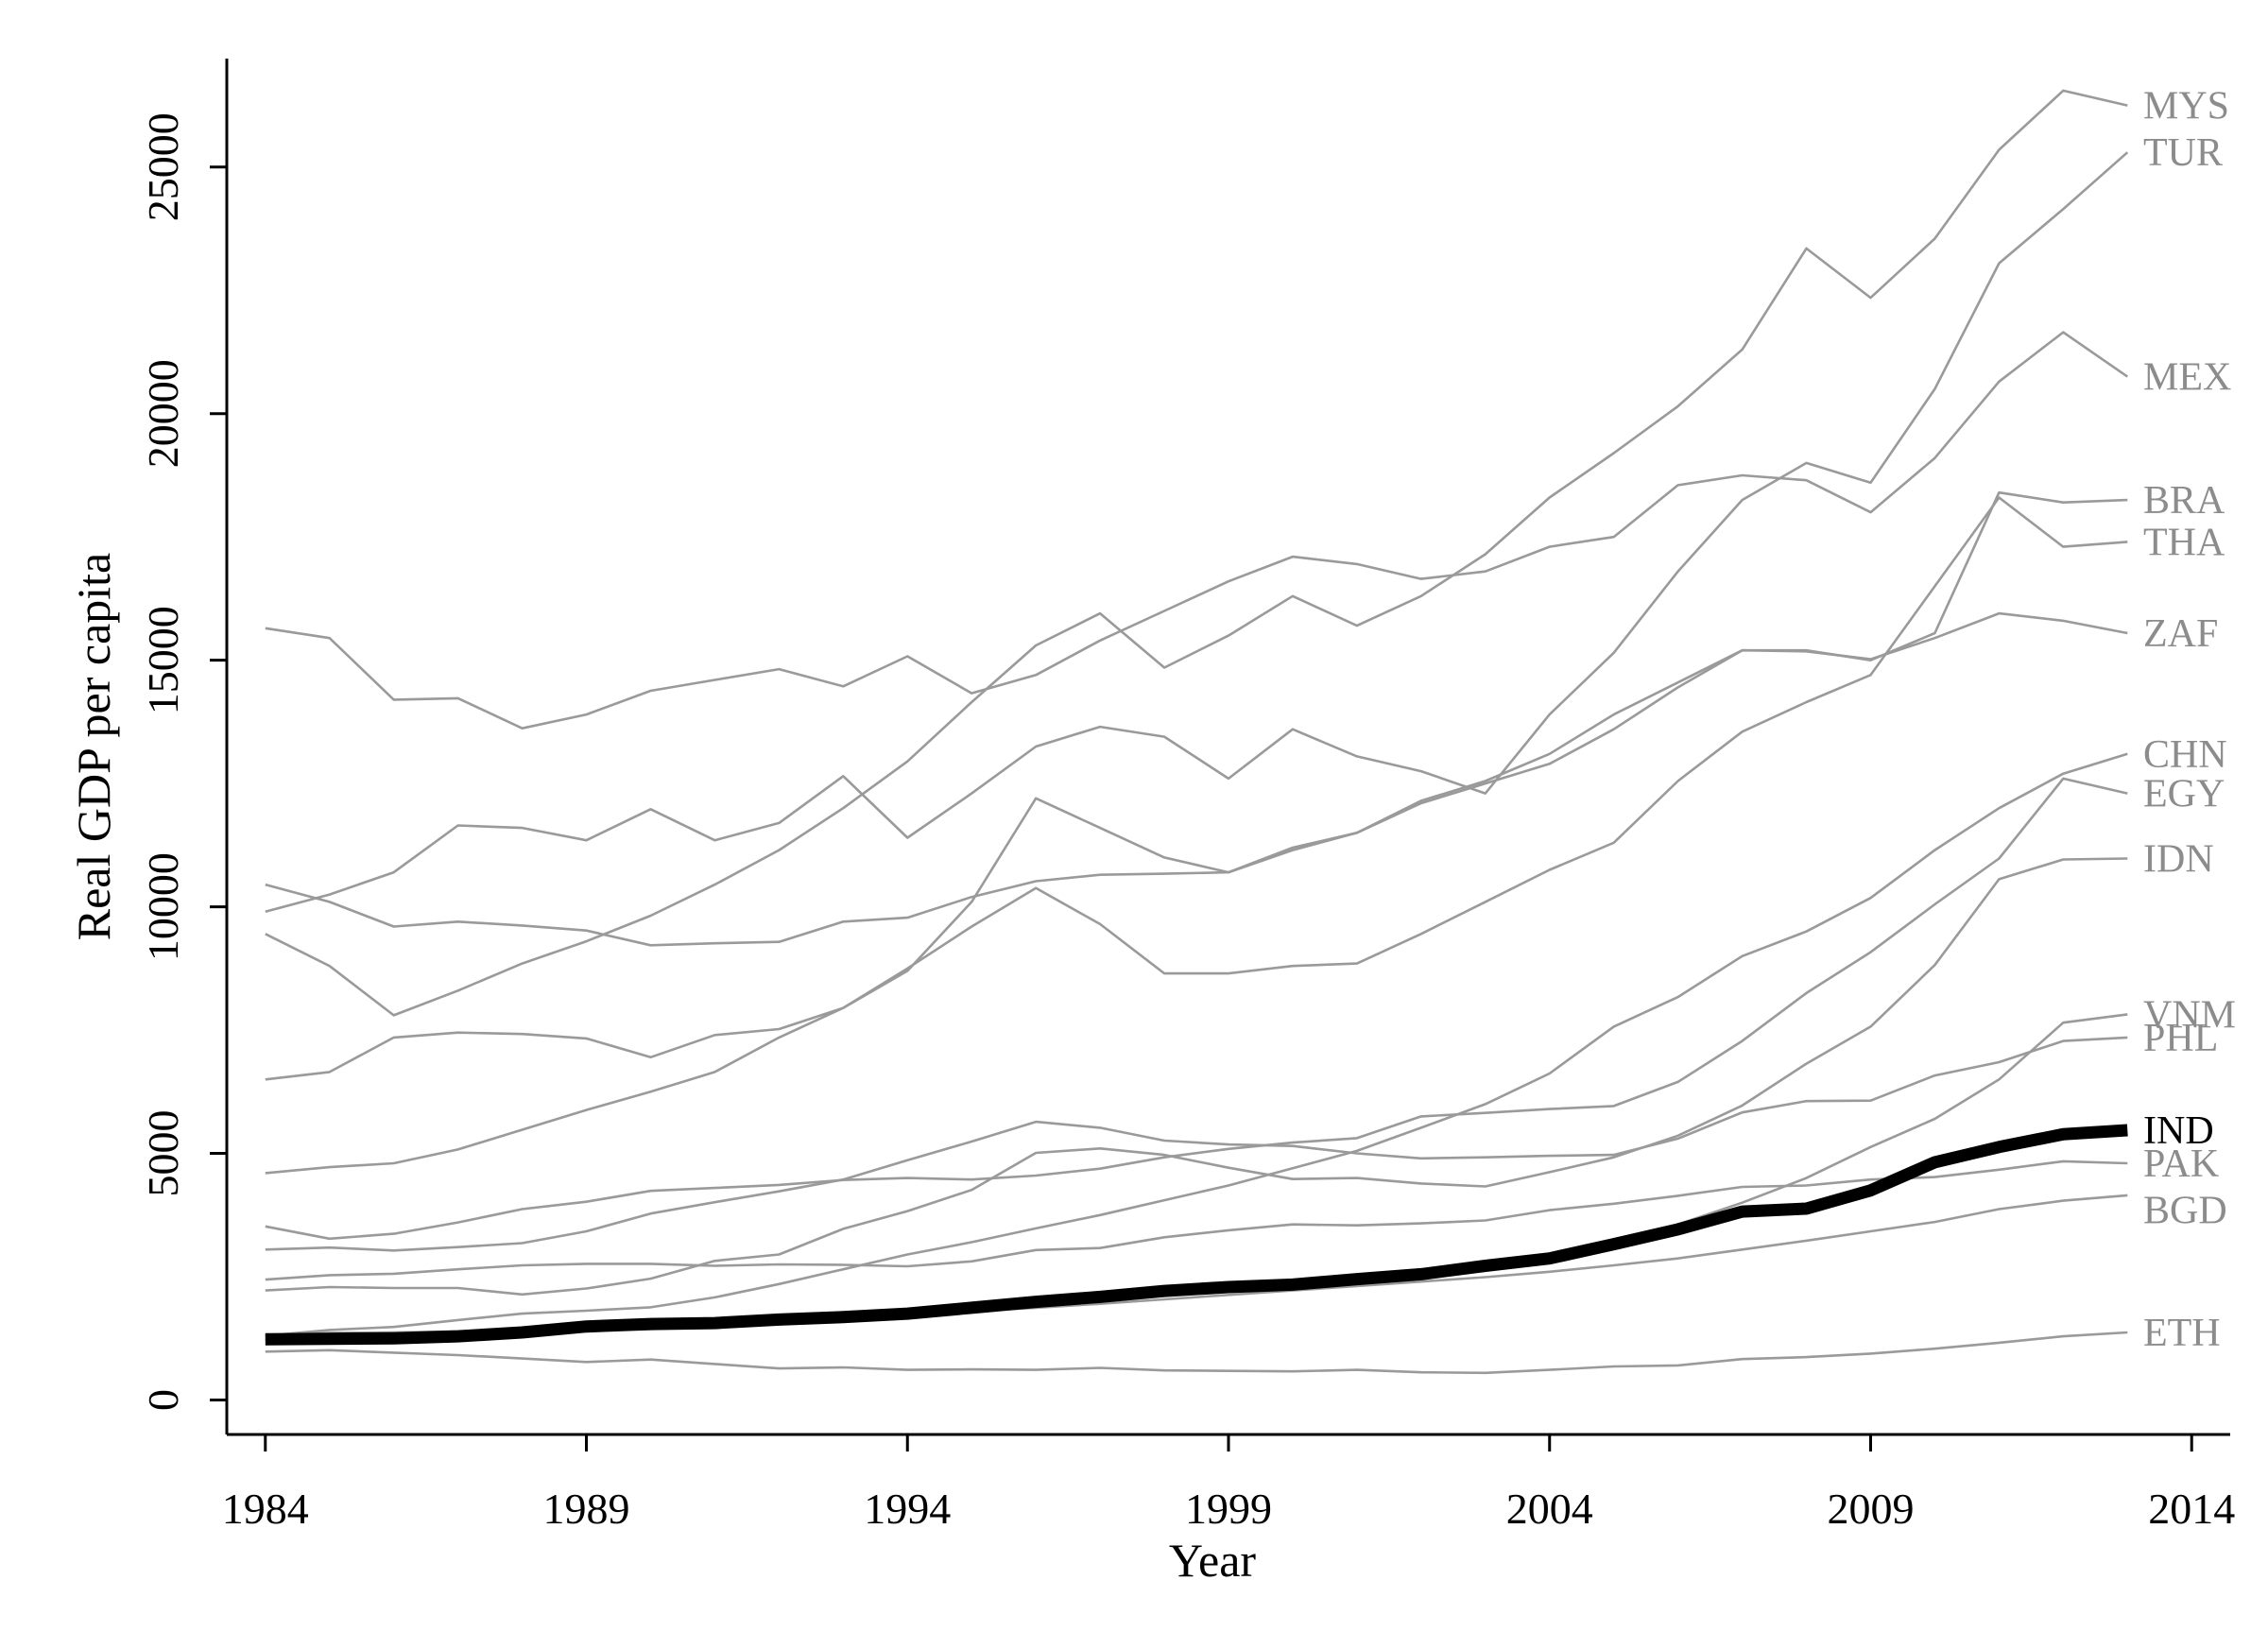 The image size is (2268, 1649). Describe the element at coordinates (1228, 1509) in the screenshot. I see `x-tick-label: 1999` at that location.